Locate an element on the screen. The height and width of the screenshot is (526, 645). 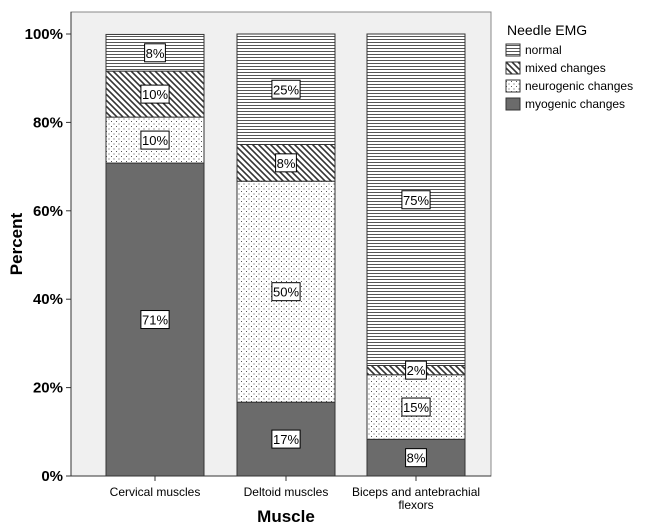
x-tick-label-biceps-and-antebrachial-flexors: Biceps and antebrachial is located at coordinates (416, 492).